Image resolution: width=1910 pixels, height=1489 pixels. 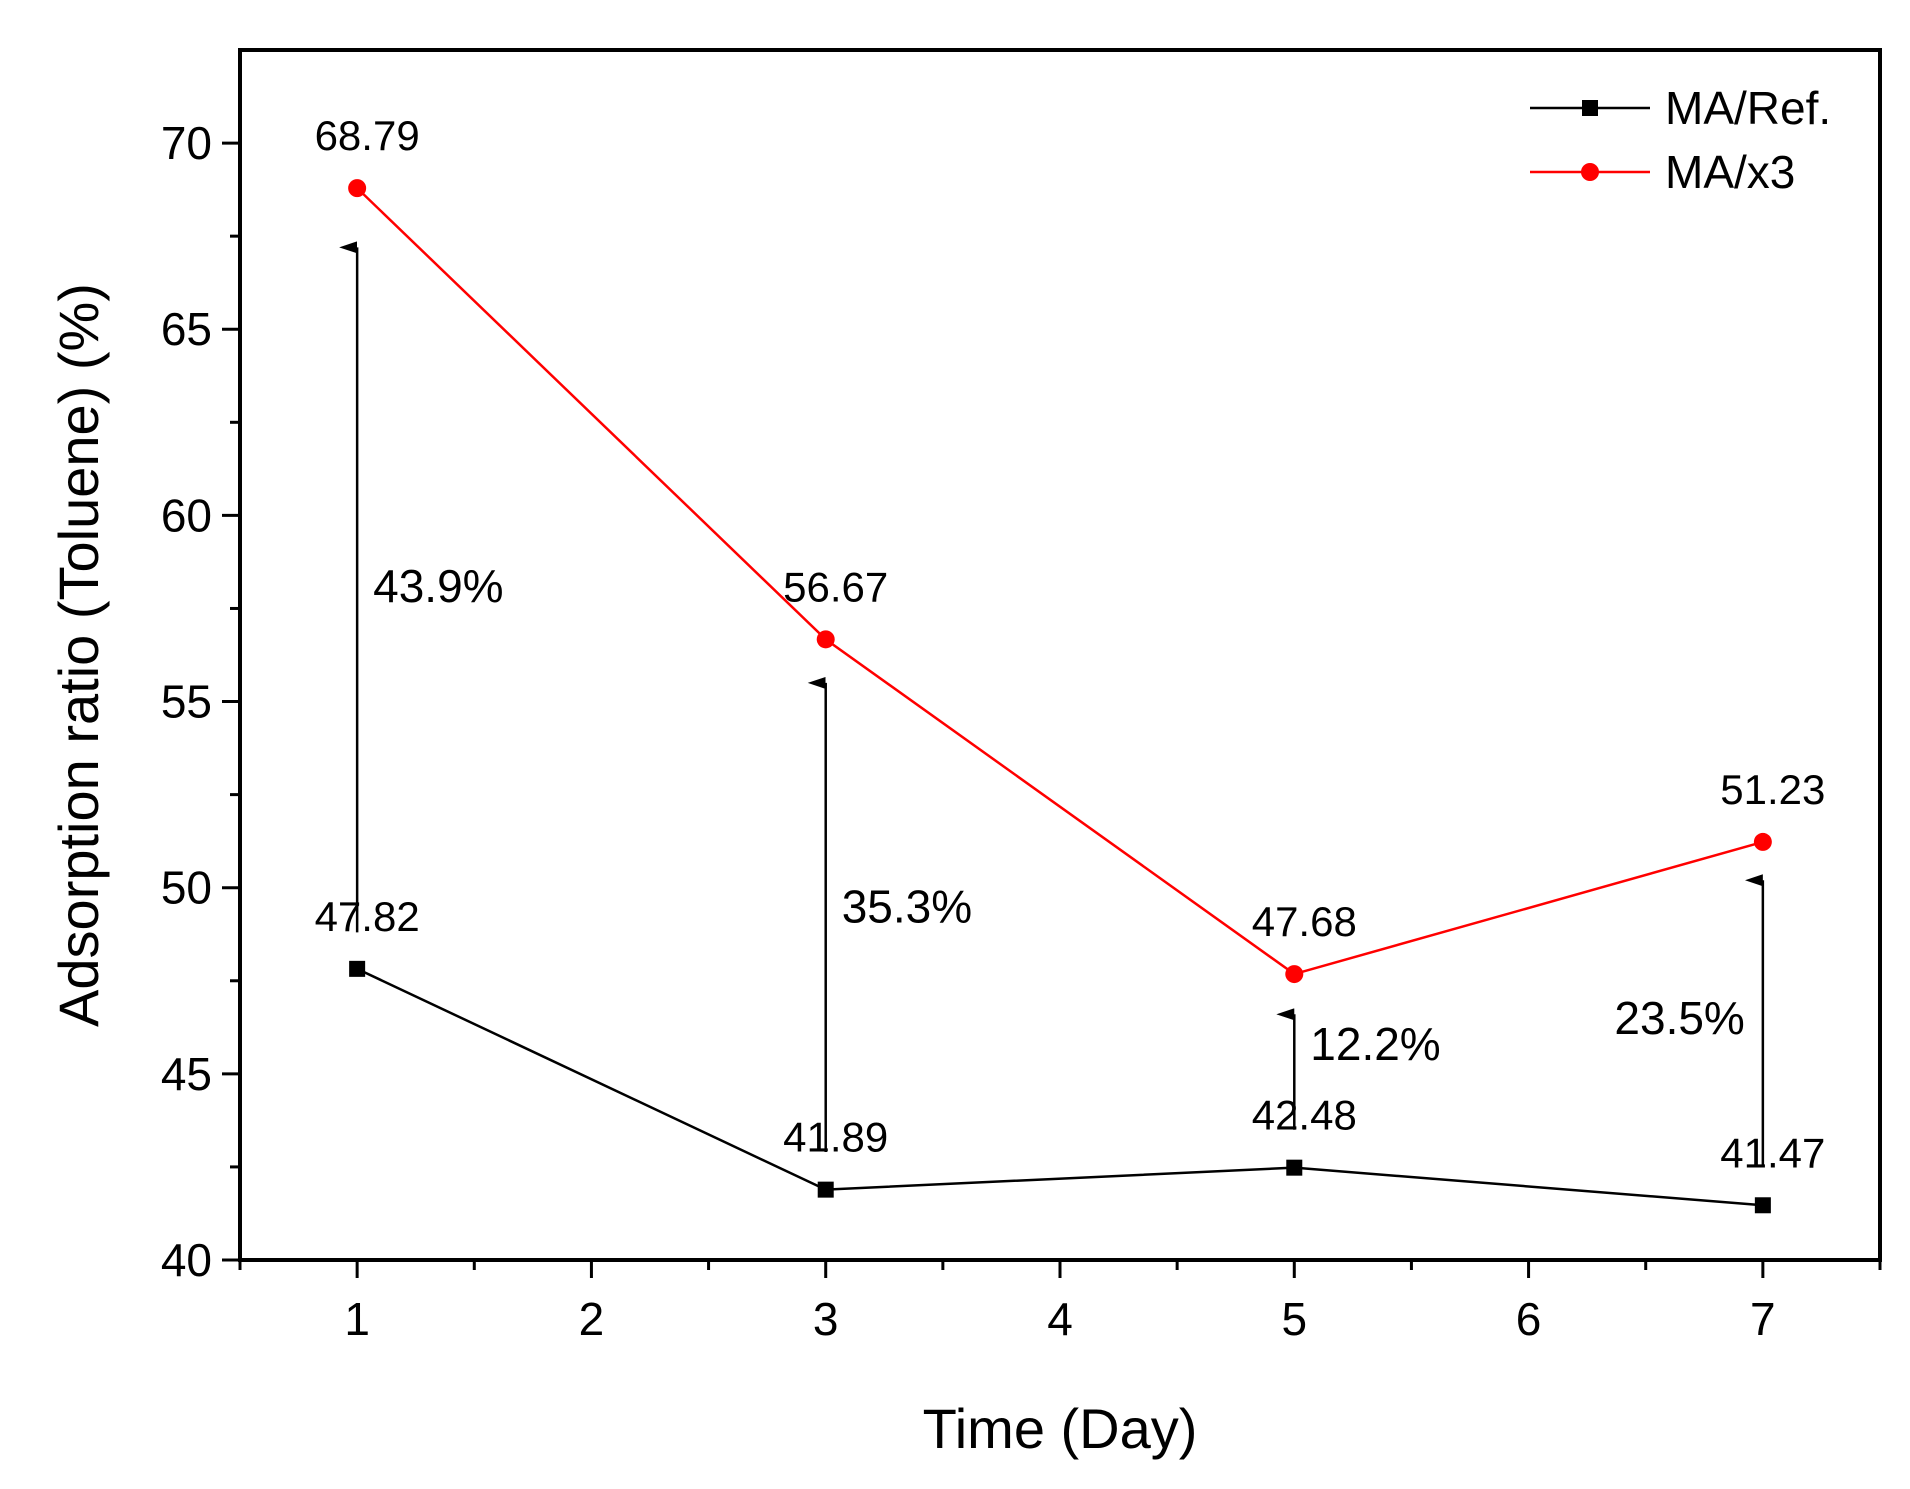 What do you see at coordinates (1529, 1319) in the screenshot?
I see `x-tick-label: 6` at bounding box center [1529, 1319].